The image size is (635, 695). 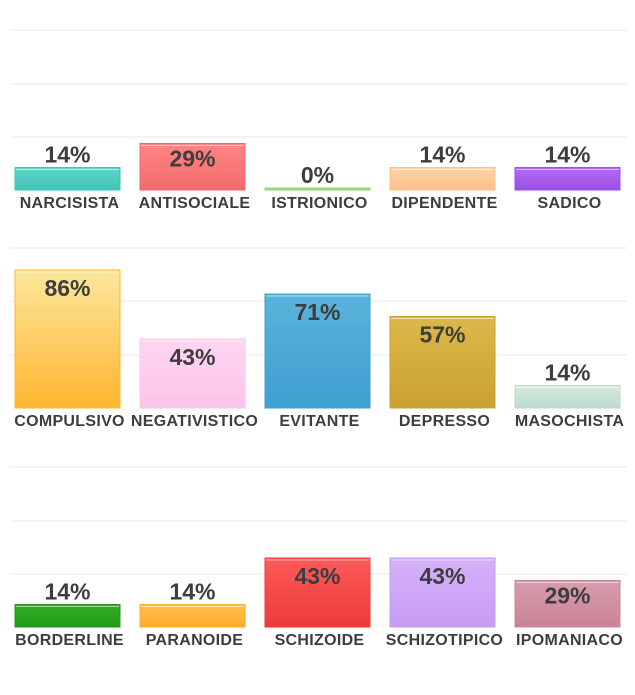 I want to click on value-label-ipomaniaco: 29%, so click(x=567, y=595).